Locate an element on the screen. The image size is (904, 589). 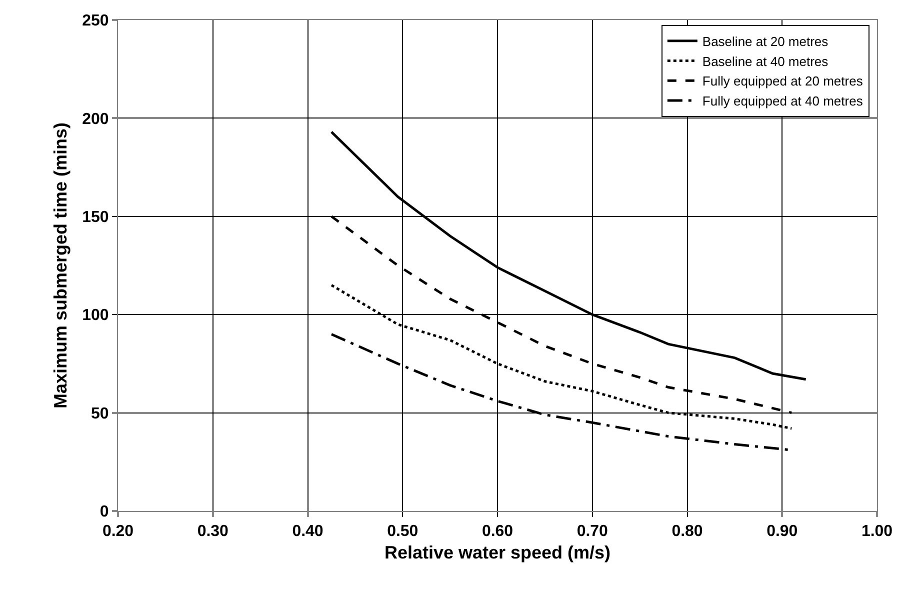
y-tick-label: 0 is located at coordinates (104, 512).